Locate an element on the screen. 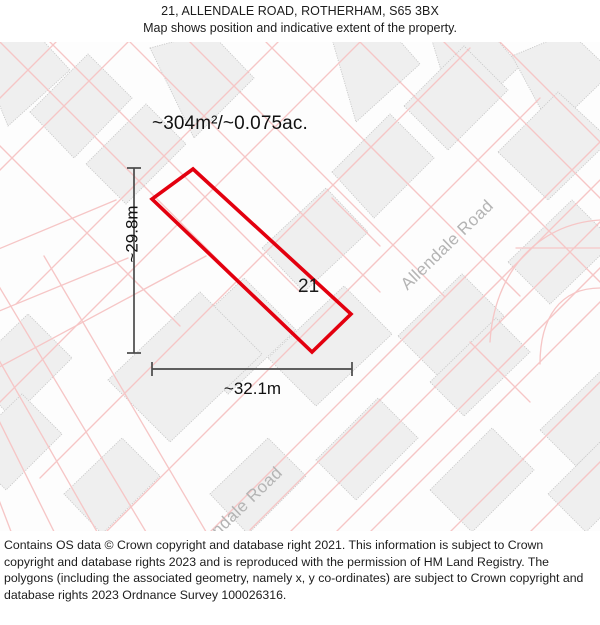 The height and width of the screenshot is (625, 600). dimension-bars is located at coordinates (240, 271).